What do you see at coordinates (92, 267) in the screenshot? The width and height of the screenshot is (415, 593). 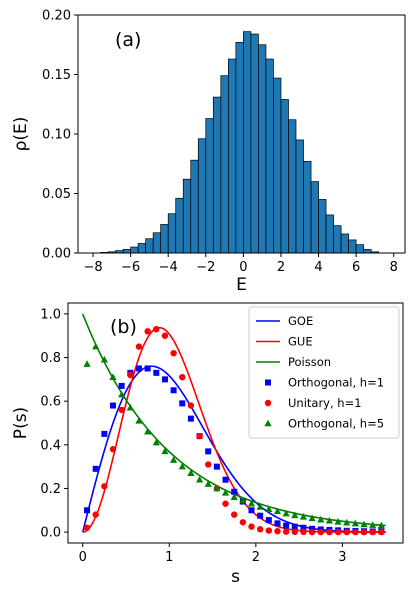 I see `x-tick-label: −8` at bounding box center [92, 267].